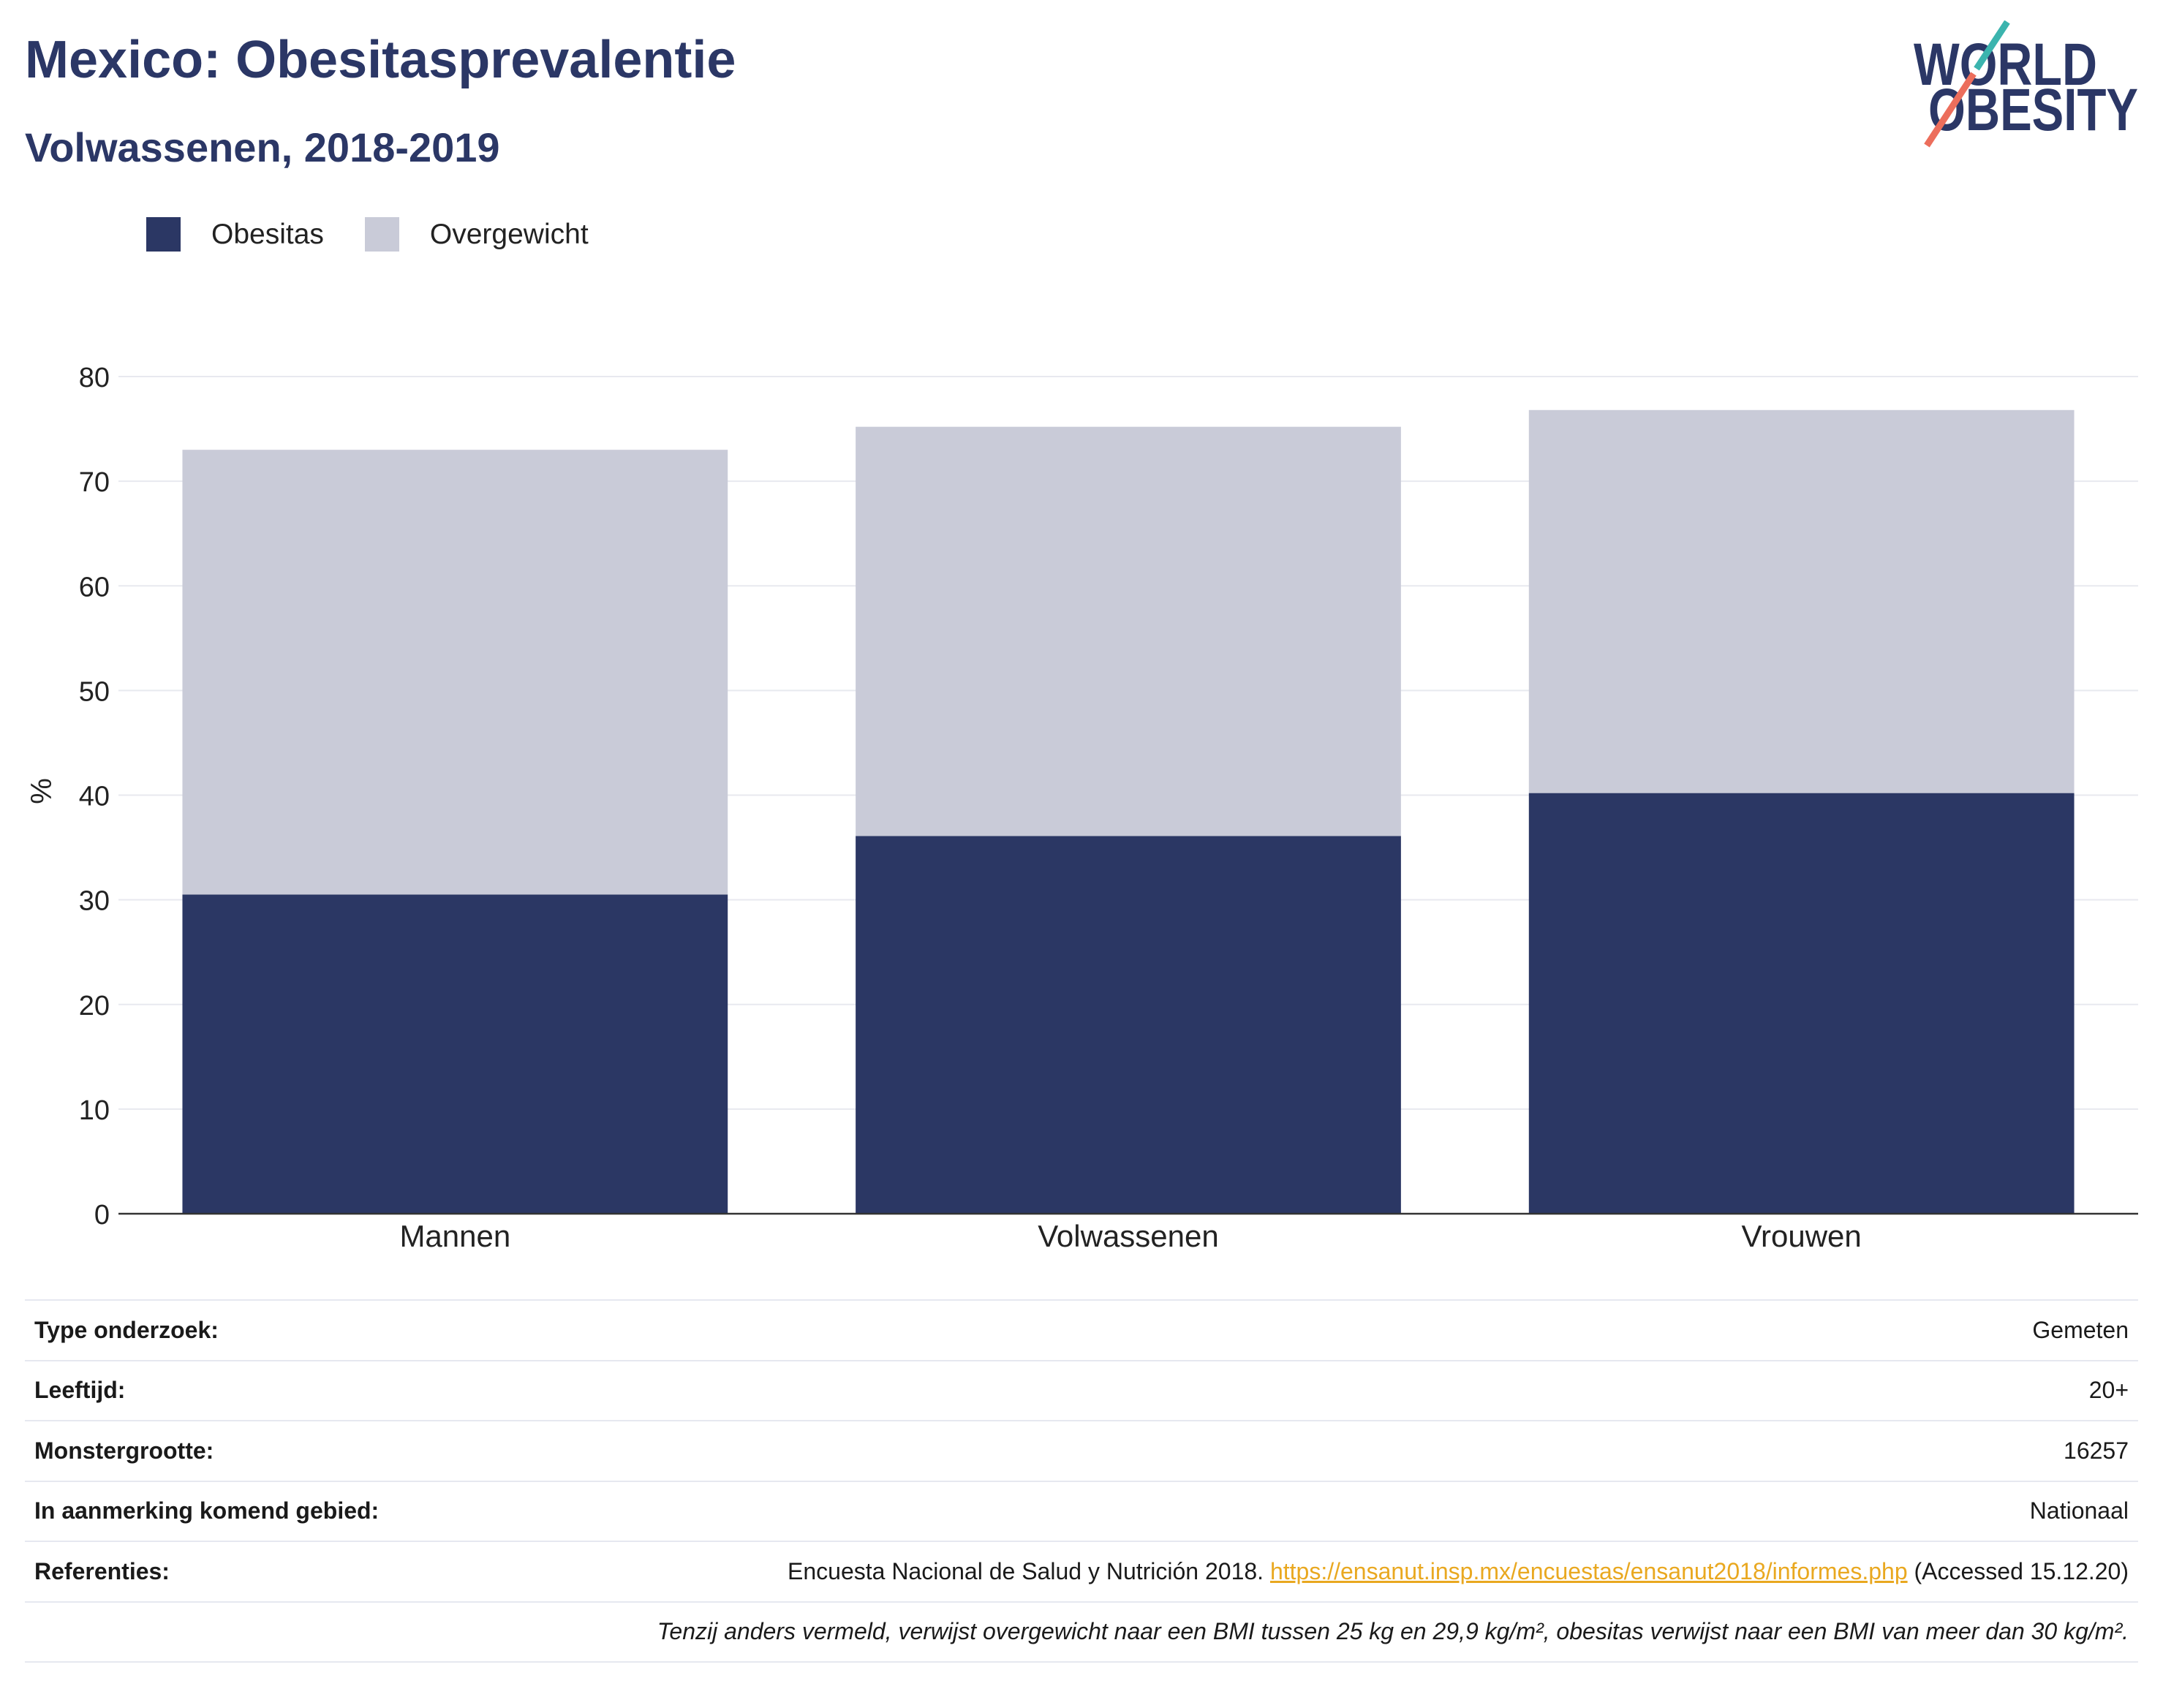  What do you see at coordinates (1802, 1236) in the screenshot?
I see `x-tick-label-vrouwen: Vrouwen` at bounding box center [1802, 1236].